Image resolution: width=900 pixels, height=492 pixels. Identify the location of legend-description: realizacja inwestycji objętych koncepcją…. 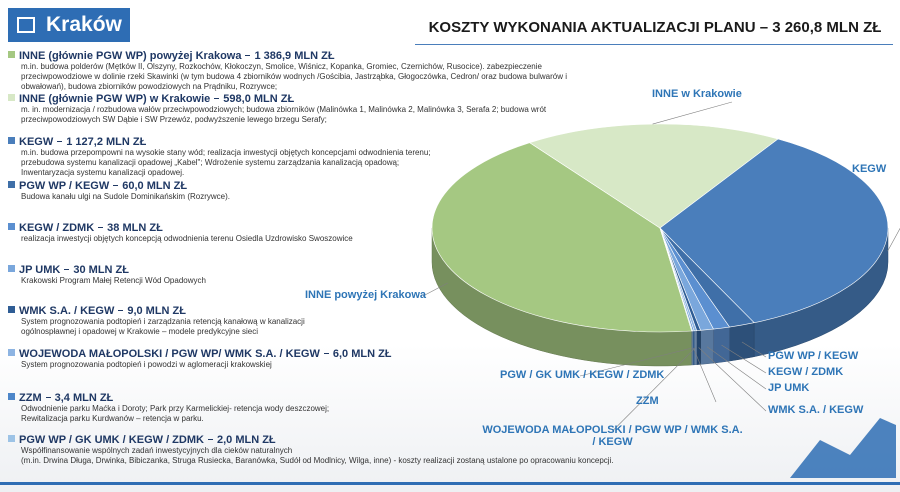
(187, 238).